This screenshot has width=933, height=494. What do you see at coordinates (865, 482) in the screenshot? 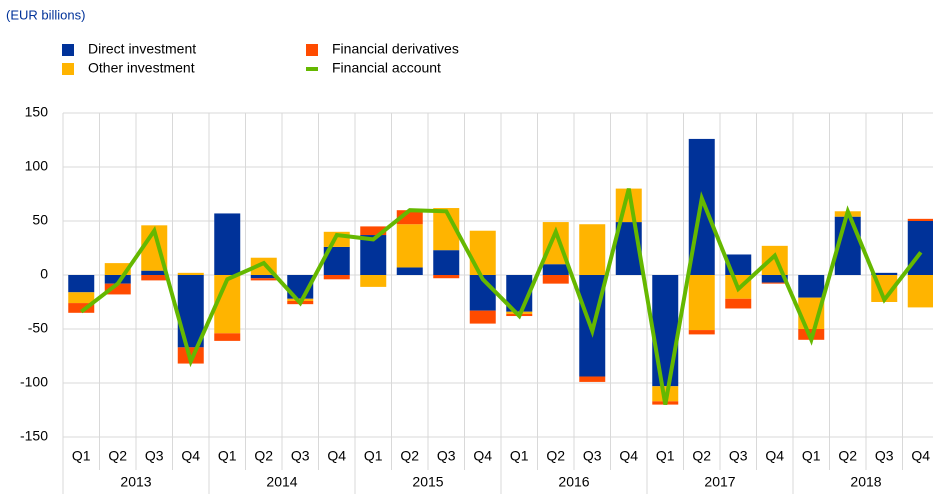
I see `year-label: 2018` at bounding box center [865, 482].